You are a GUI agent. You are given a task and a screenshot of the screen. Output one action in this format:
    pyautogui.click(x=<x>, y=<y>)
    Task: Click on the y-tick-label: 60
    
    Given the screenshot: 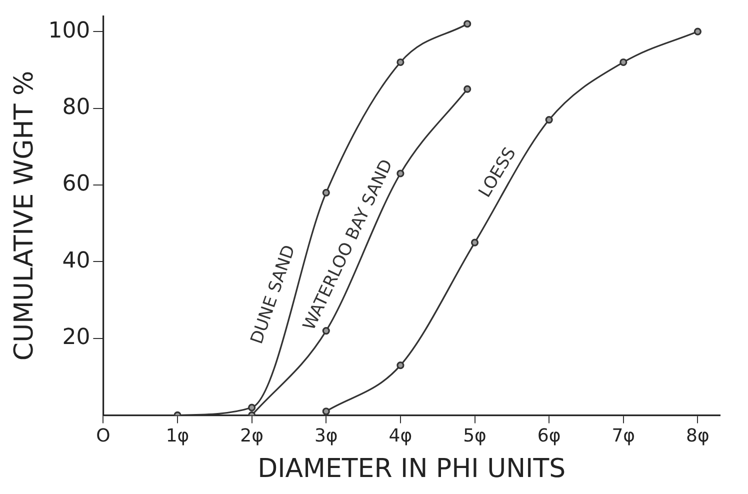 What is the action you would take?
    pyautogui.click(x=76, y=184)
    